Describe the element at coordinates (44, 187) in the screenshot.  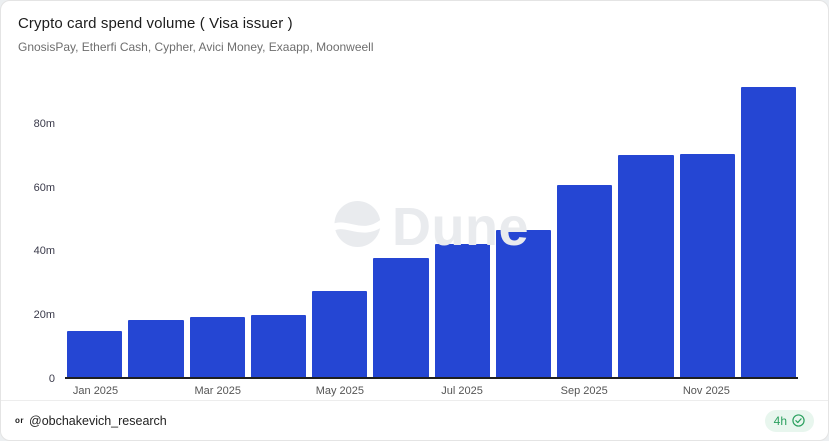
I see `y-tick-label: 60m` at that location.